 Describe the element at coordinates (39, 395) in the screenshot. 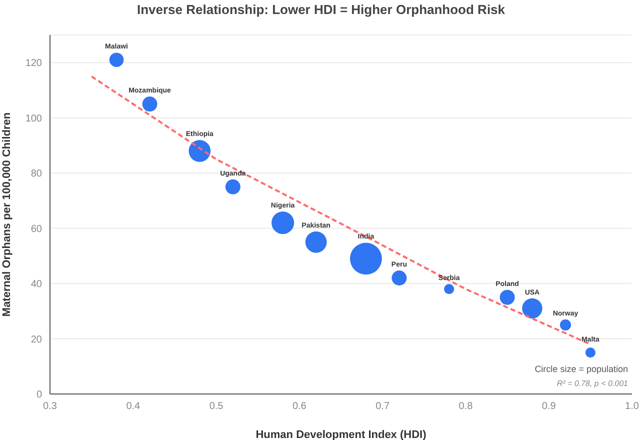

I see `y-tick-label: 0` at that location.